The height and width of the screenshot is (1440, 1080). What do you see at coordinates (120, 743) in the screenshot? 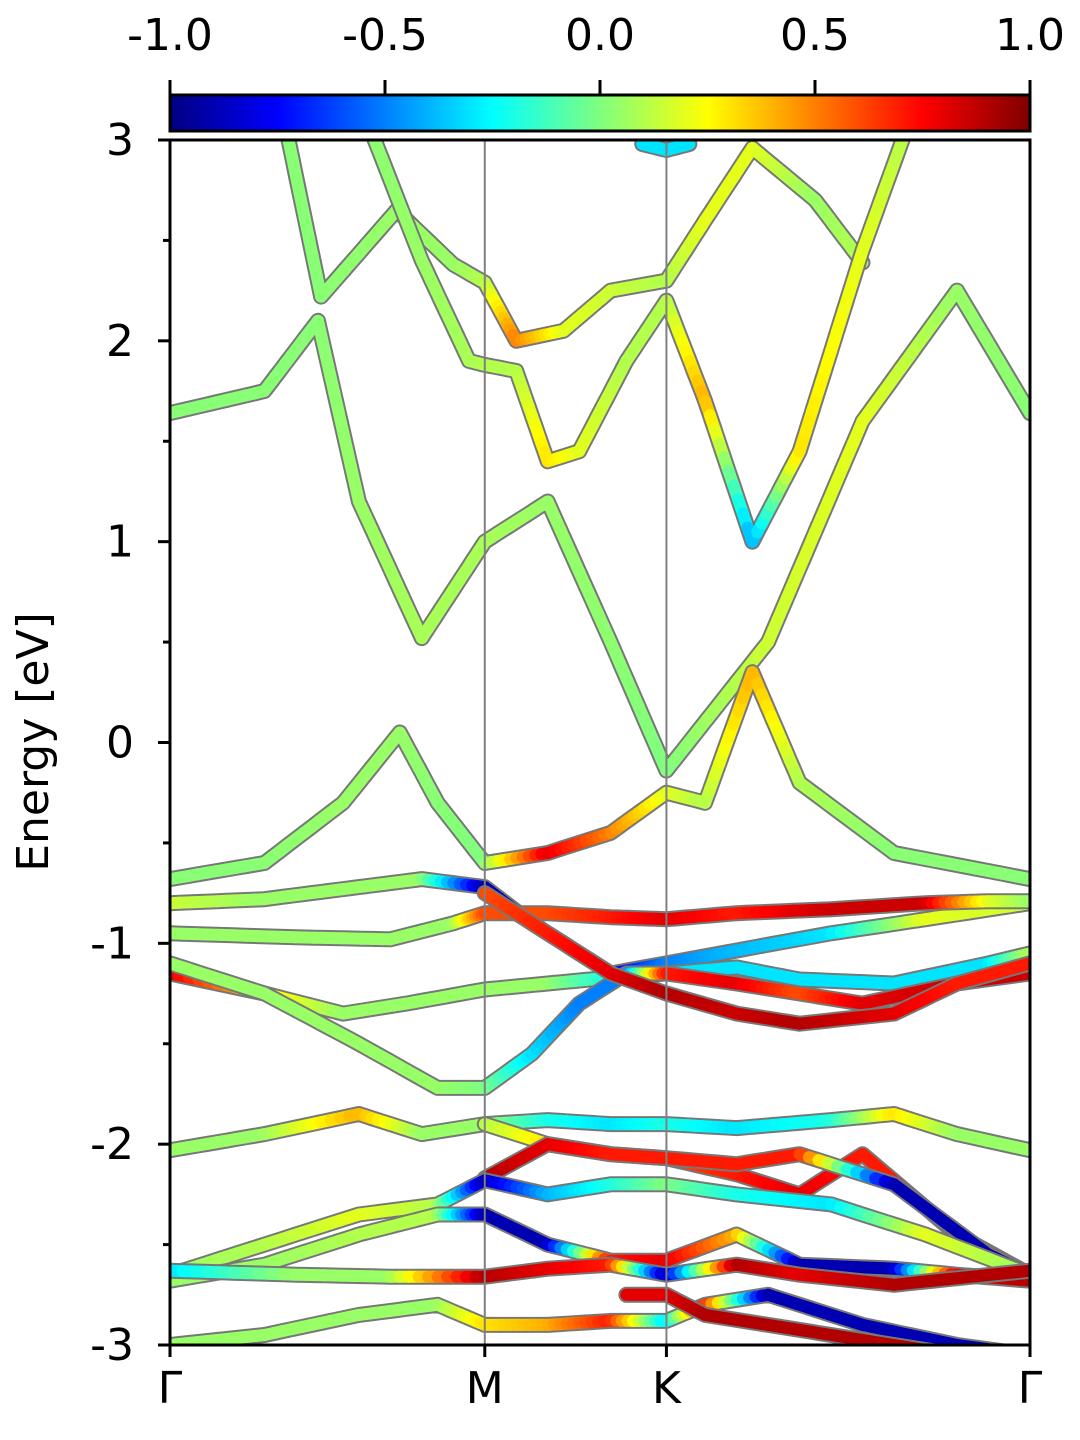
I see `y-tick-label: 0` at bounding box center [120, 743].